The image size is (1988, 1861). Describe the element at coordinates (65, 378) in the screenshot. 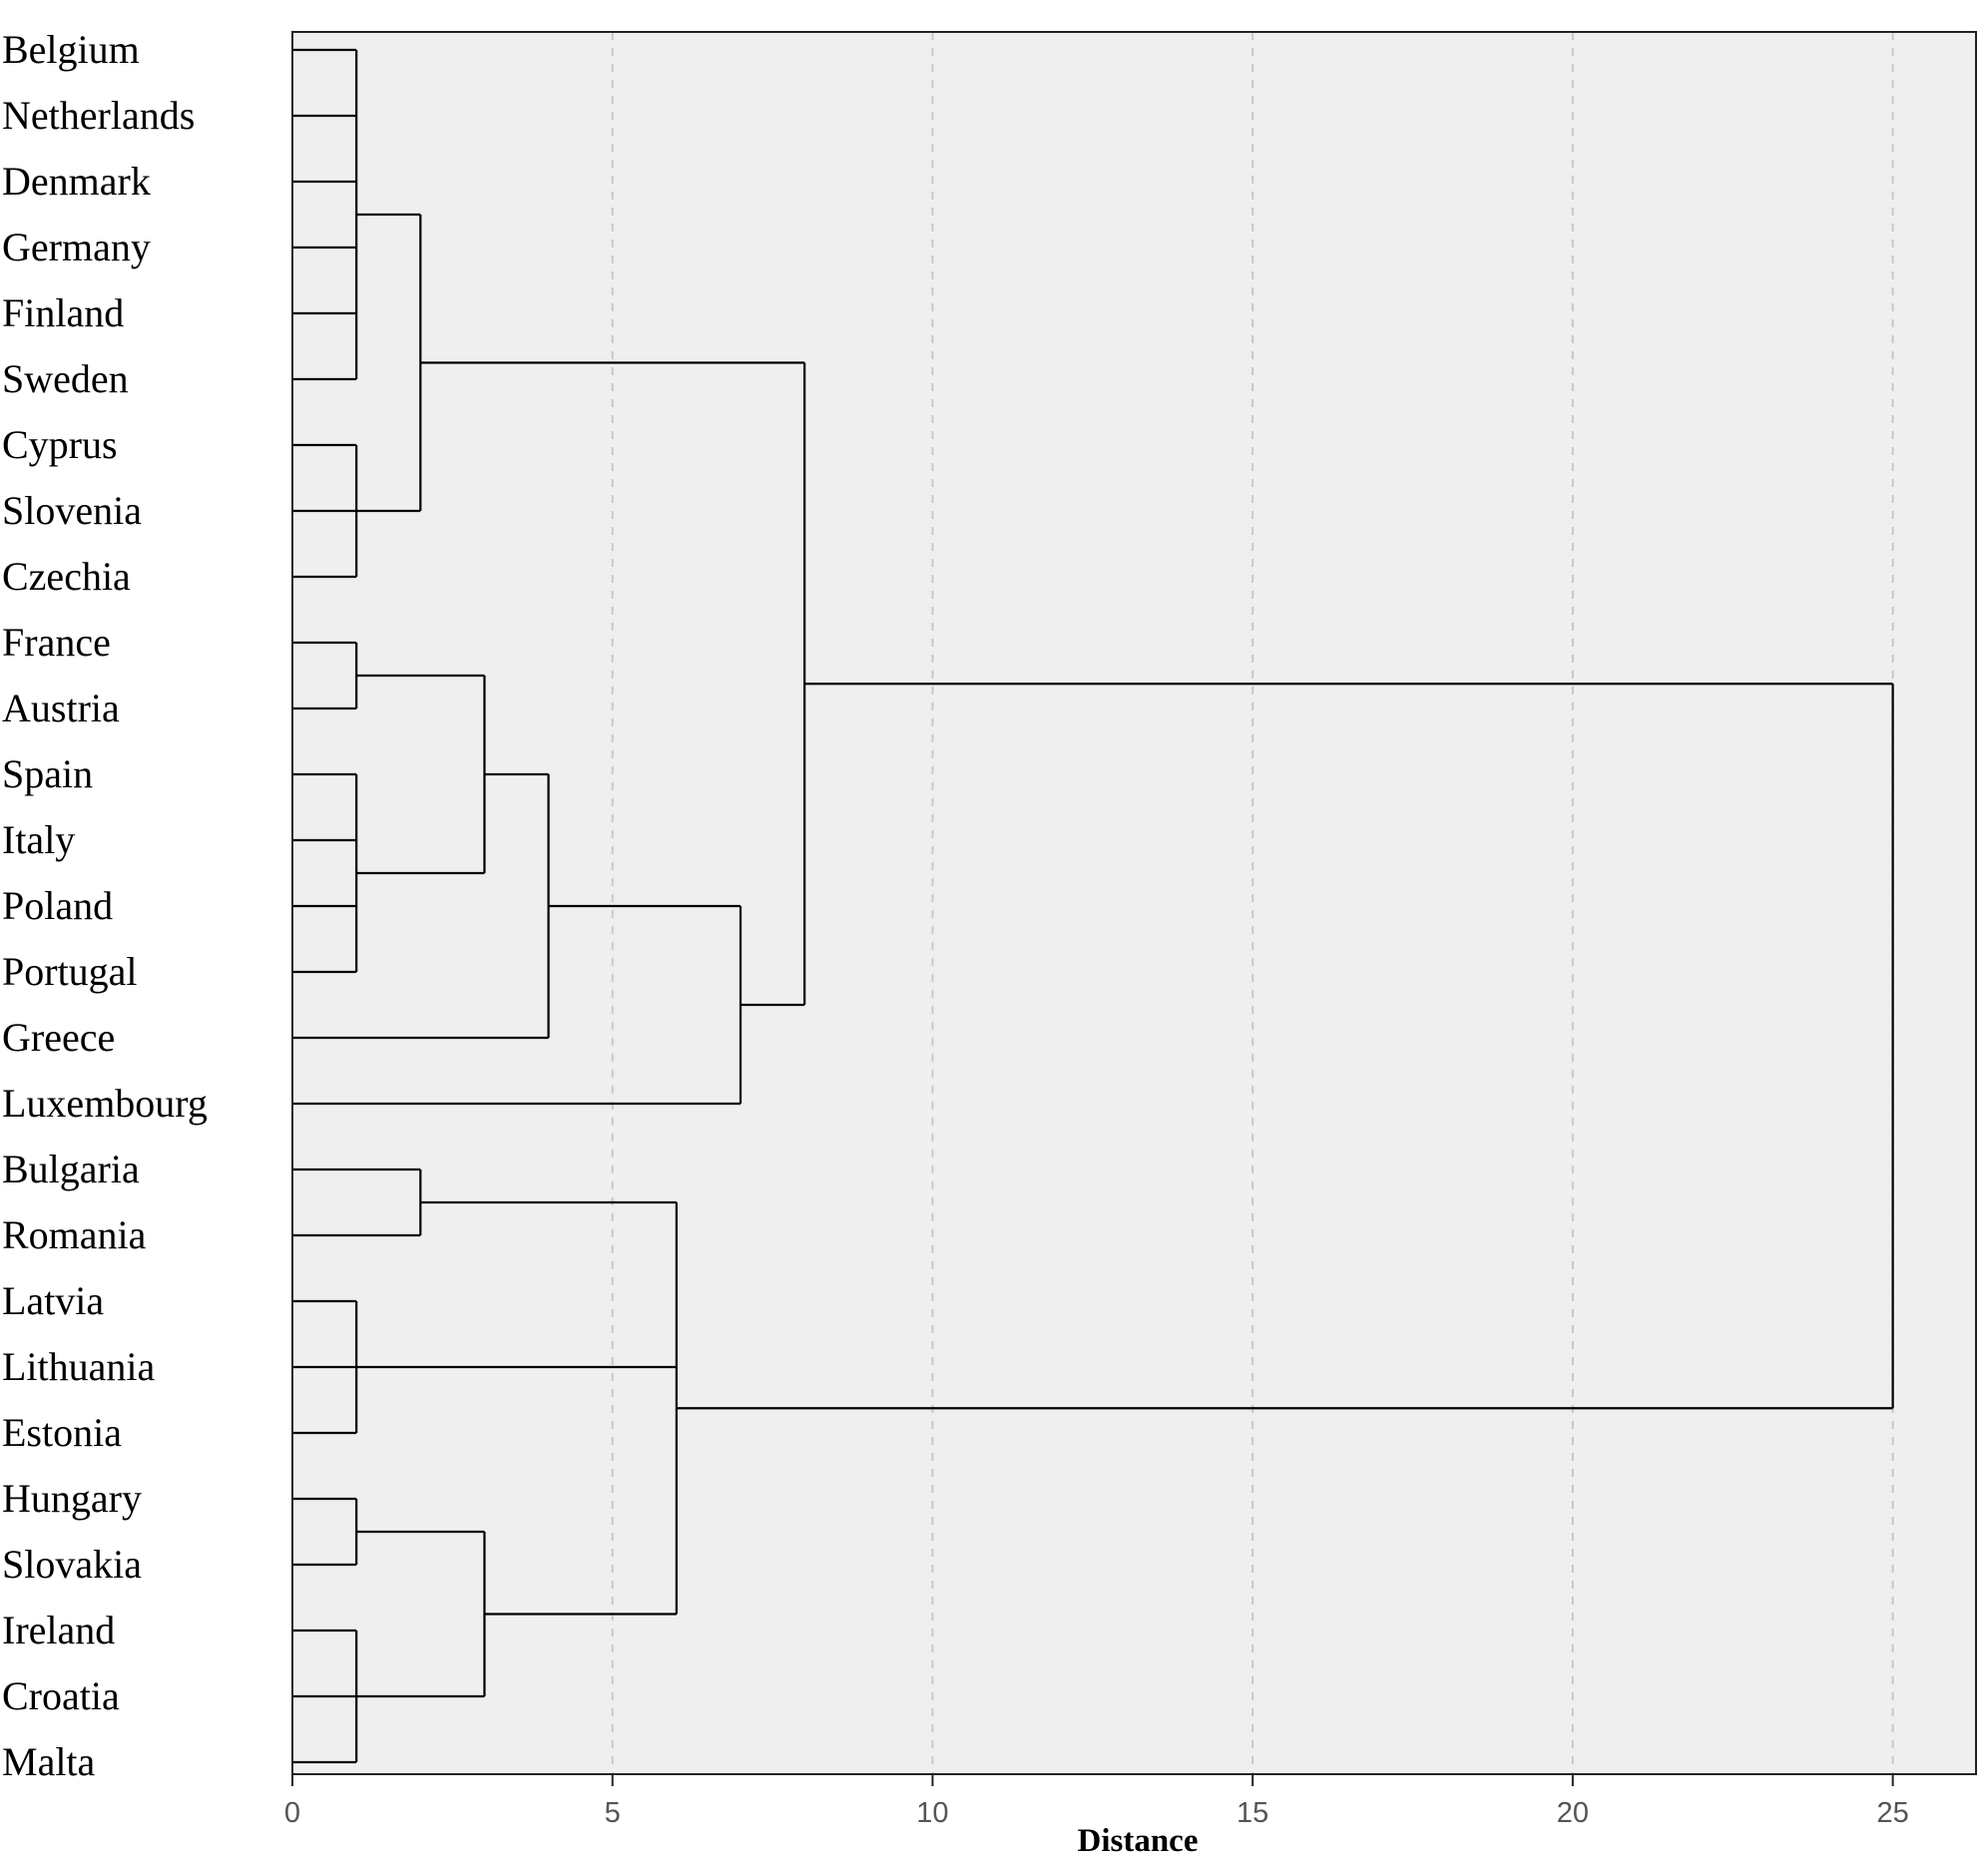

I see `leaf-label: Sweden` at that location.